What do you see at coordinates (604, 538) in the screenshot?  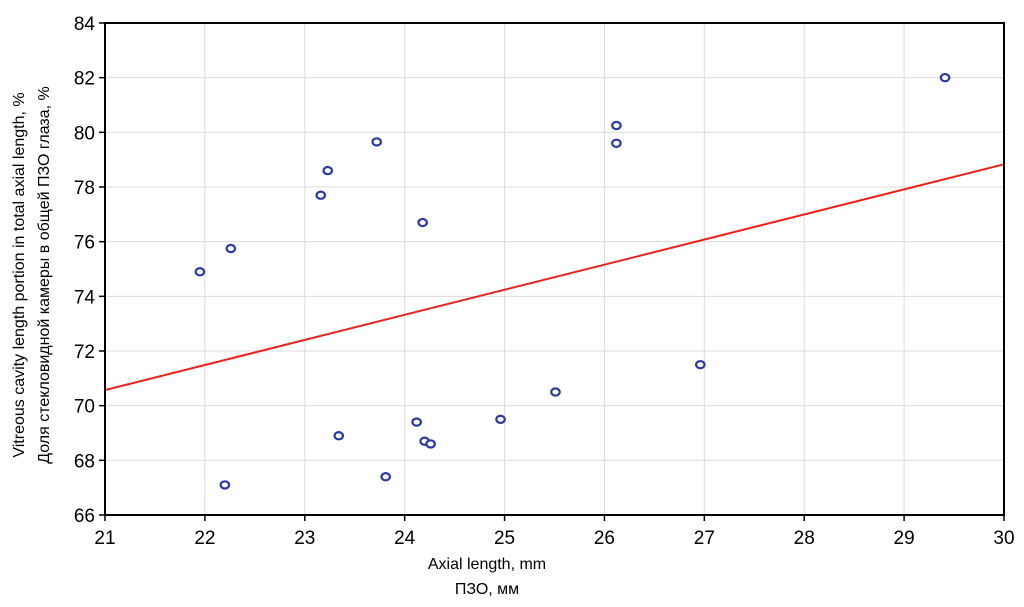 I see `x-tick-label: 26` at bounding box center [604, 538].